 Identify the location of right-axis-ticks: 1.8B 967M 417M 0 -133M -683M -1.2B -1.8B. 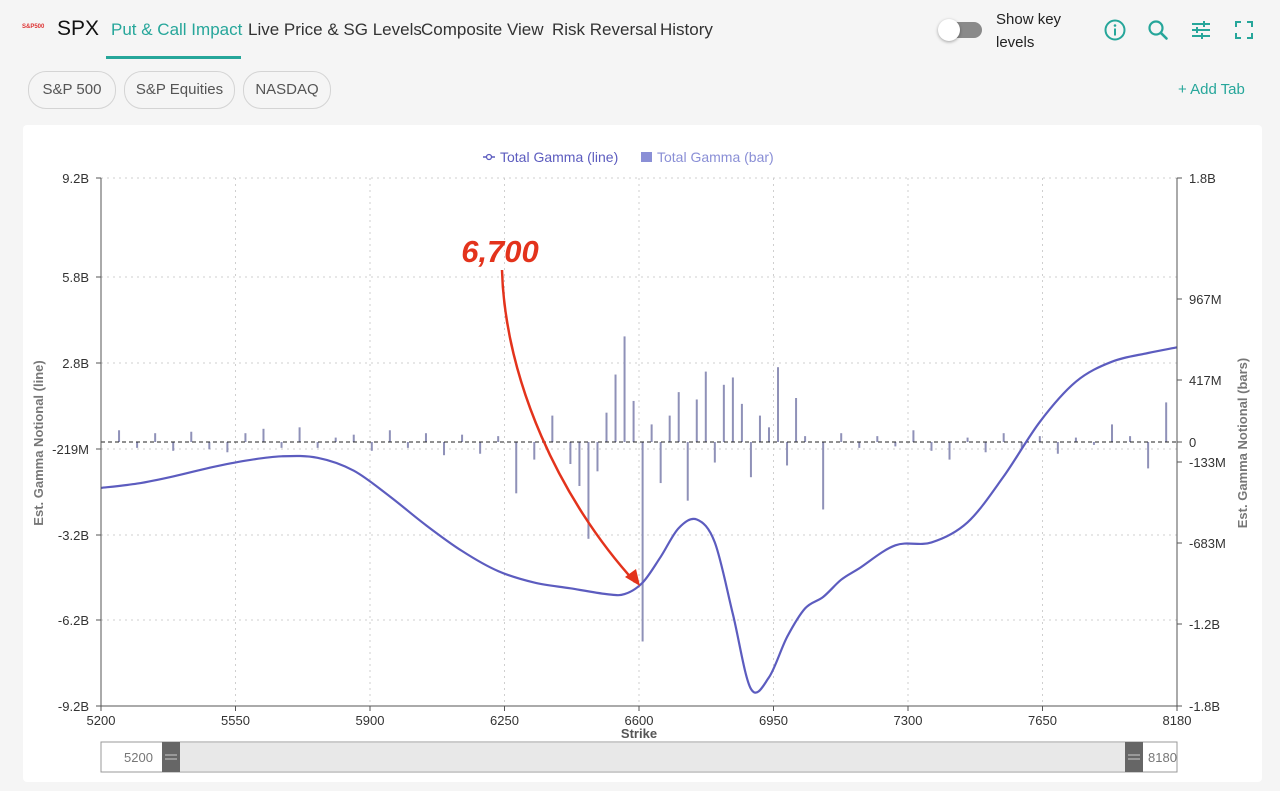
(1201, 442).